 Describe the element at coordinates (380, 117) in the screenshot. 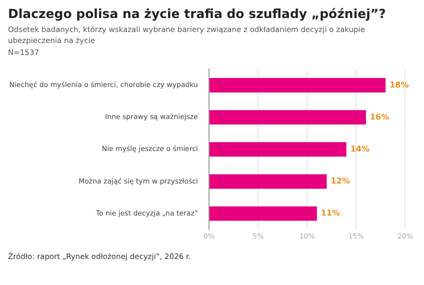

I see `data-label: 16%` at that location.